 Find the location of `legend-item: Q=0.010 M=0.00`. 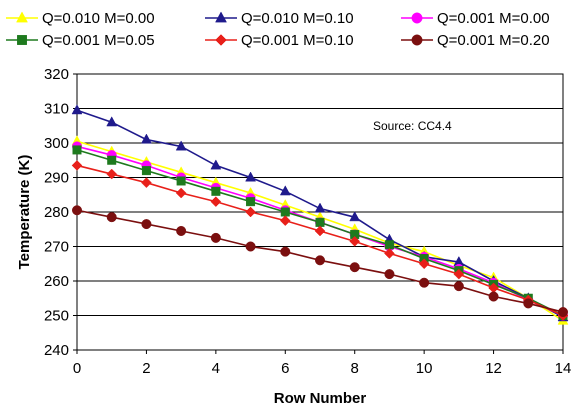

legend-item: Q=0.010 M=0.00 is located at coordinates (80, 18).